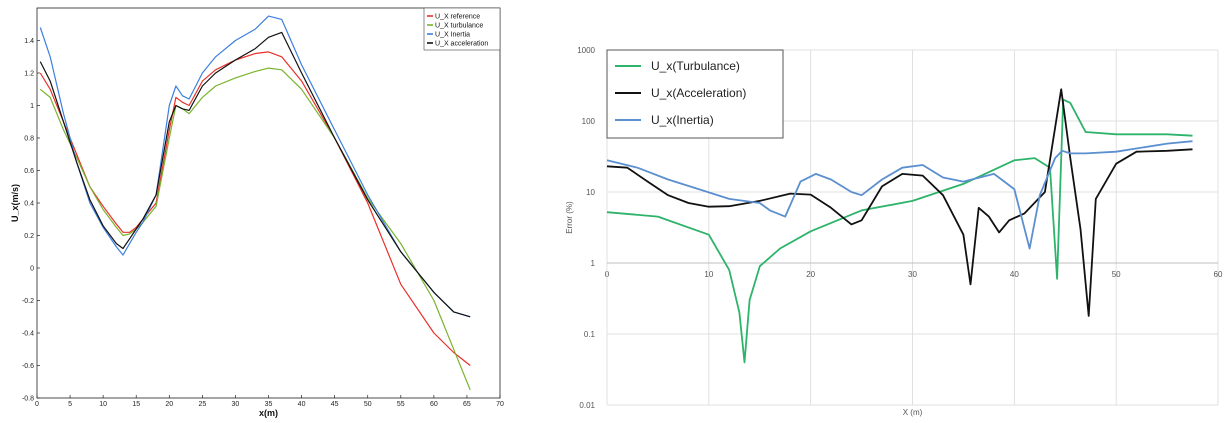 This screenshot has height=423, width=1224. What do you see at coordinates (37, 404) in the screenshot?
I see `x-tick-label: 0` at bounding box center [37, 404].